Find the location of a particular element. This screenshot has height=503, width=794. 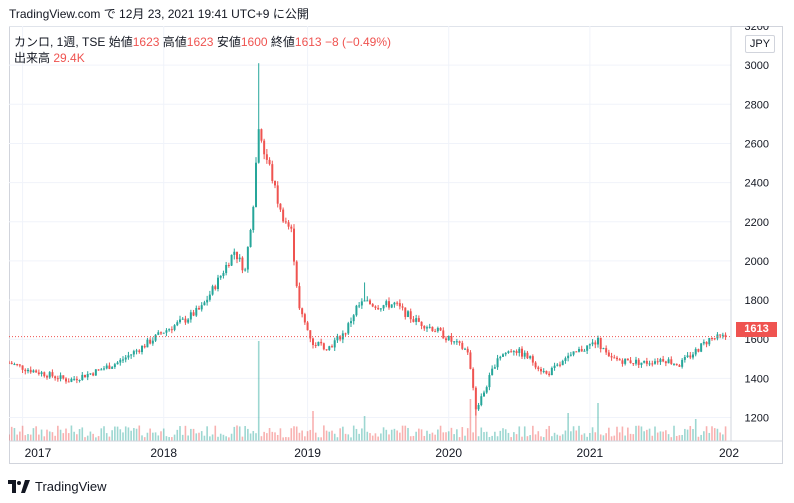

price-tick-label: 2200 is located at coordinates (757, 223).